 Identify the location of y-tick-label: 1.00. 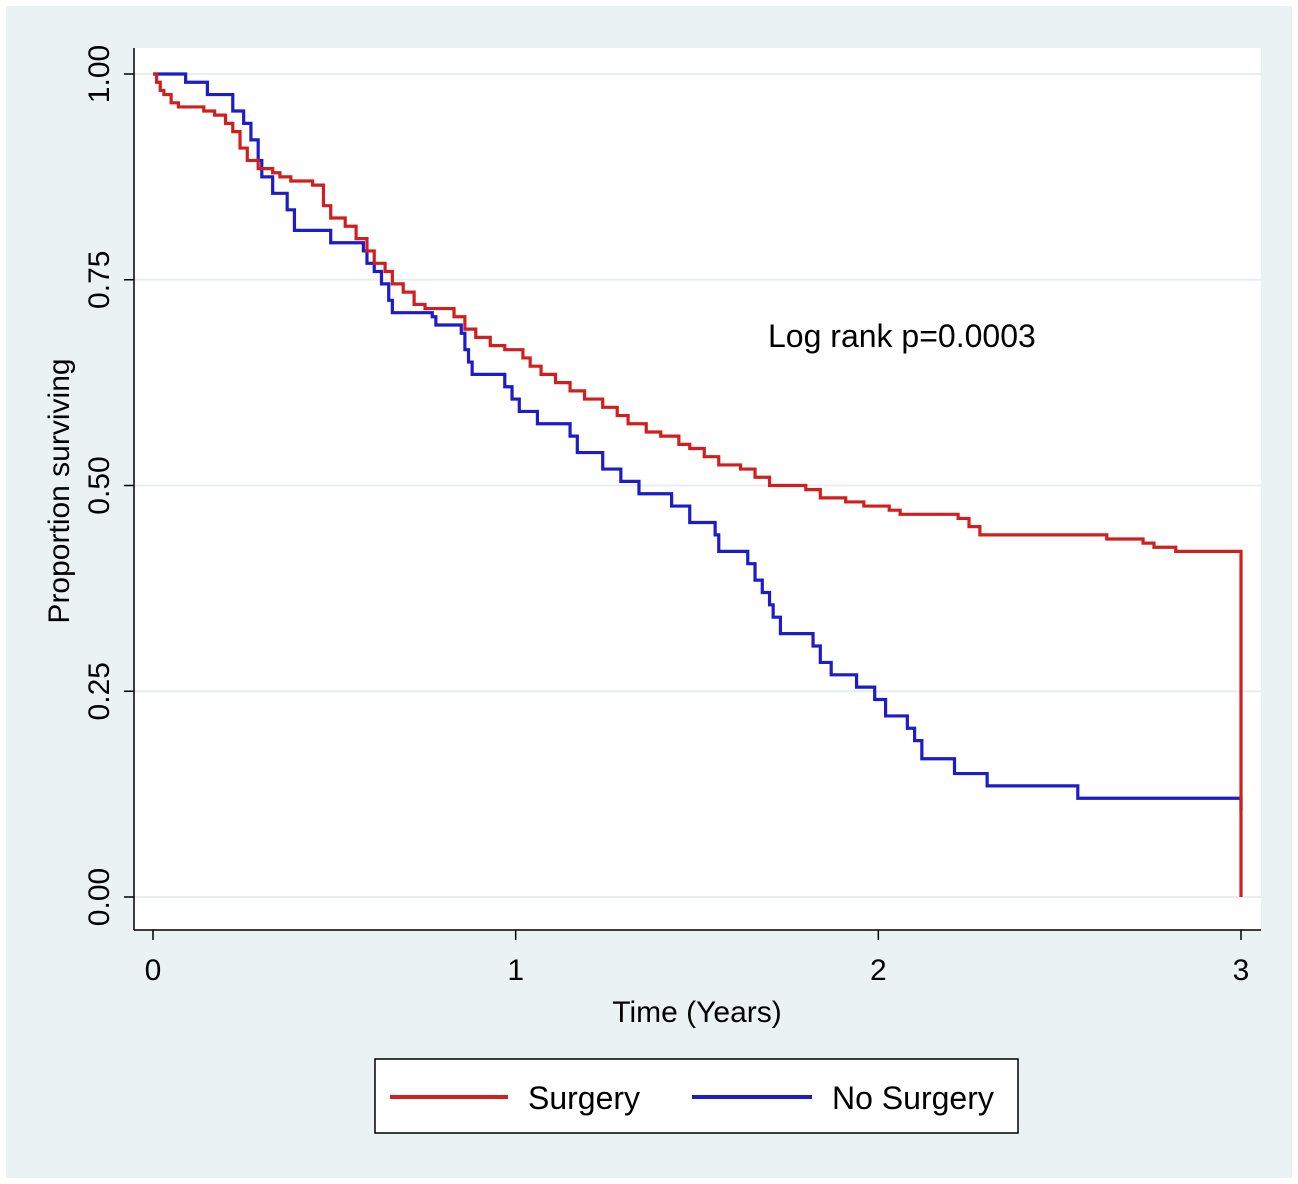
(99, 74).